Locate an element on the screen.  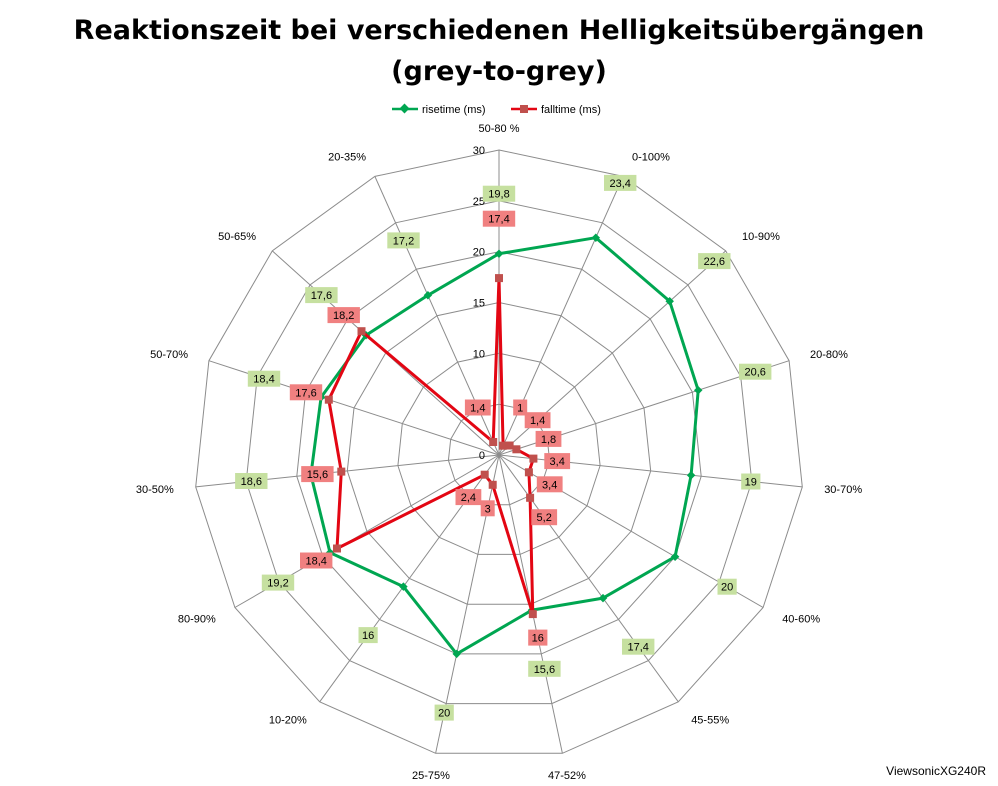
data-label-falltime-10-20-text: 2,4 is located at coordinates (468, 498).